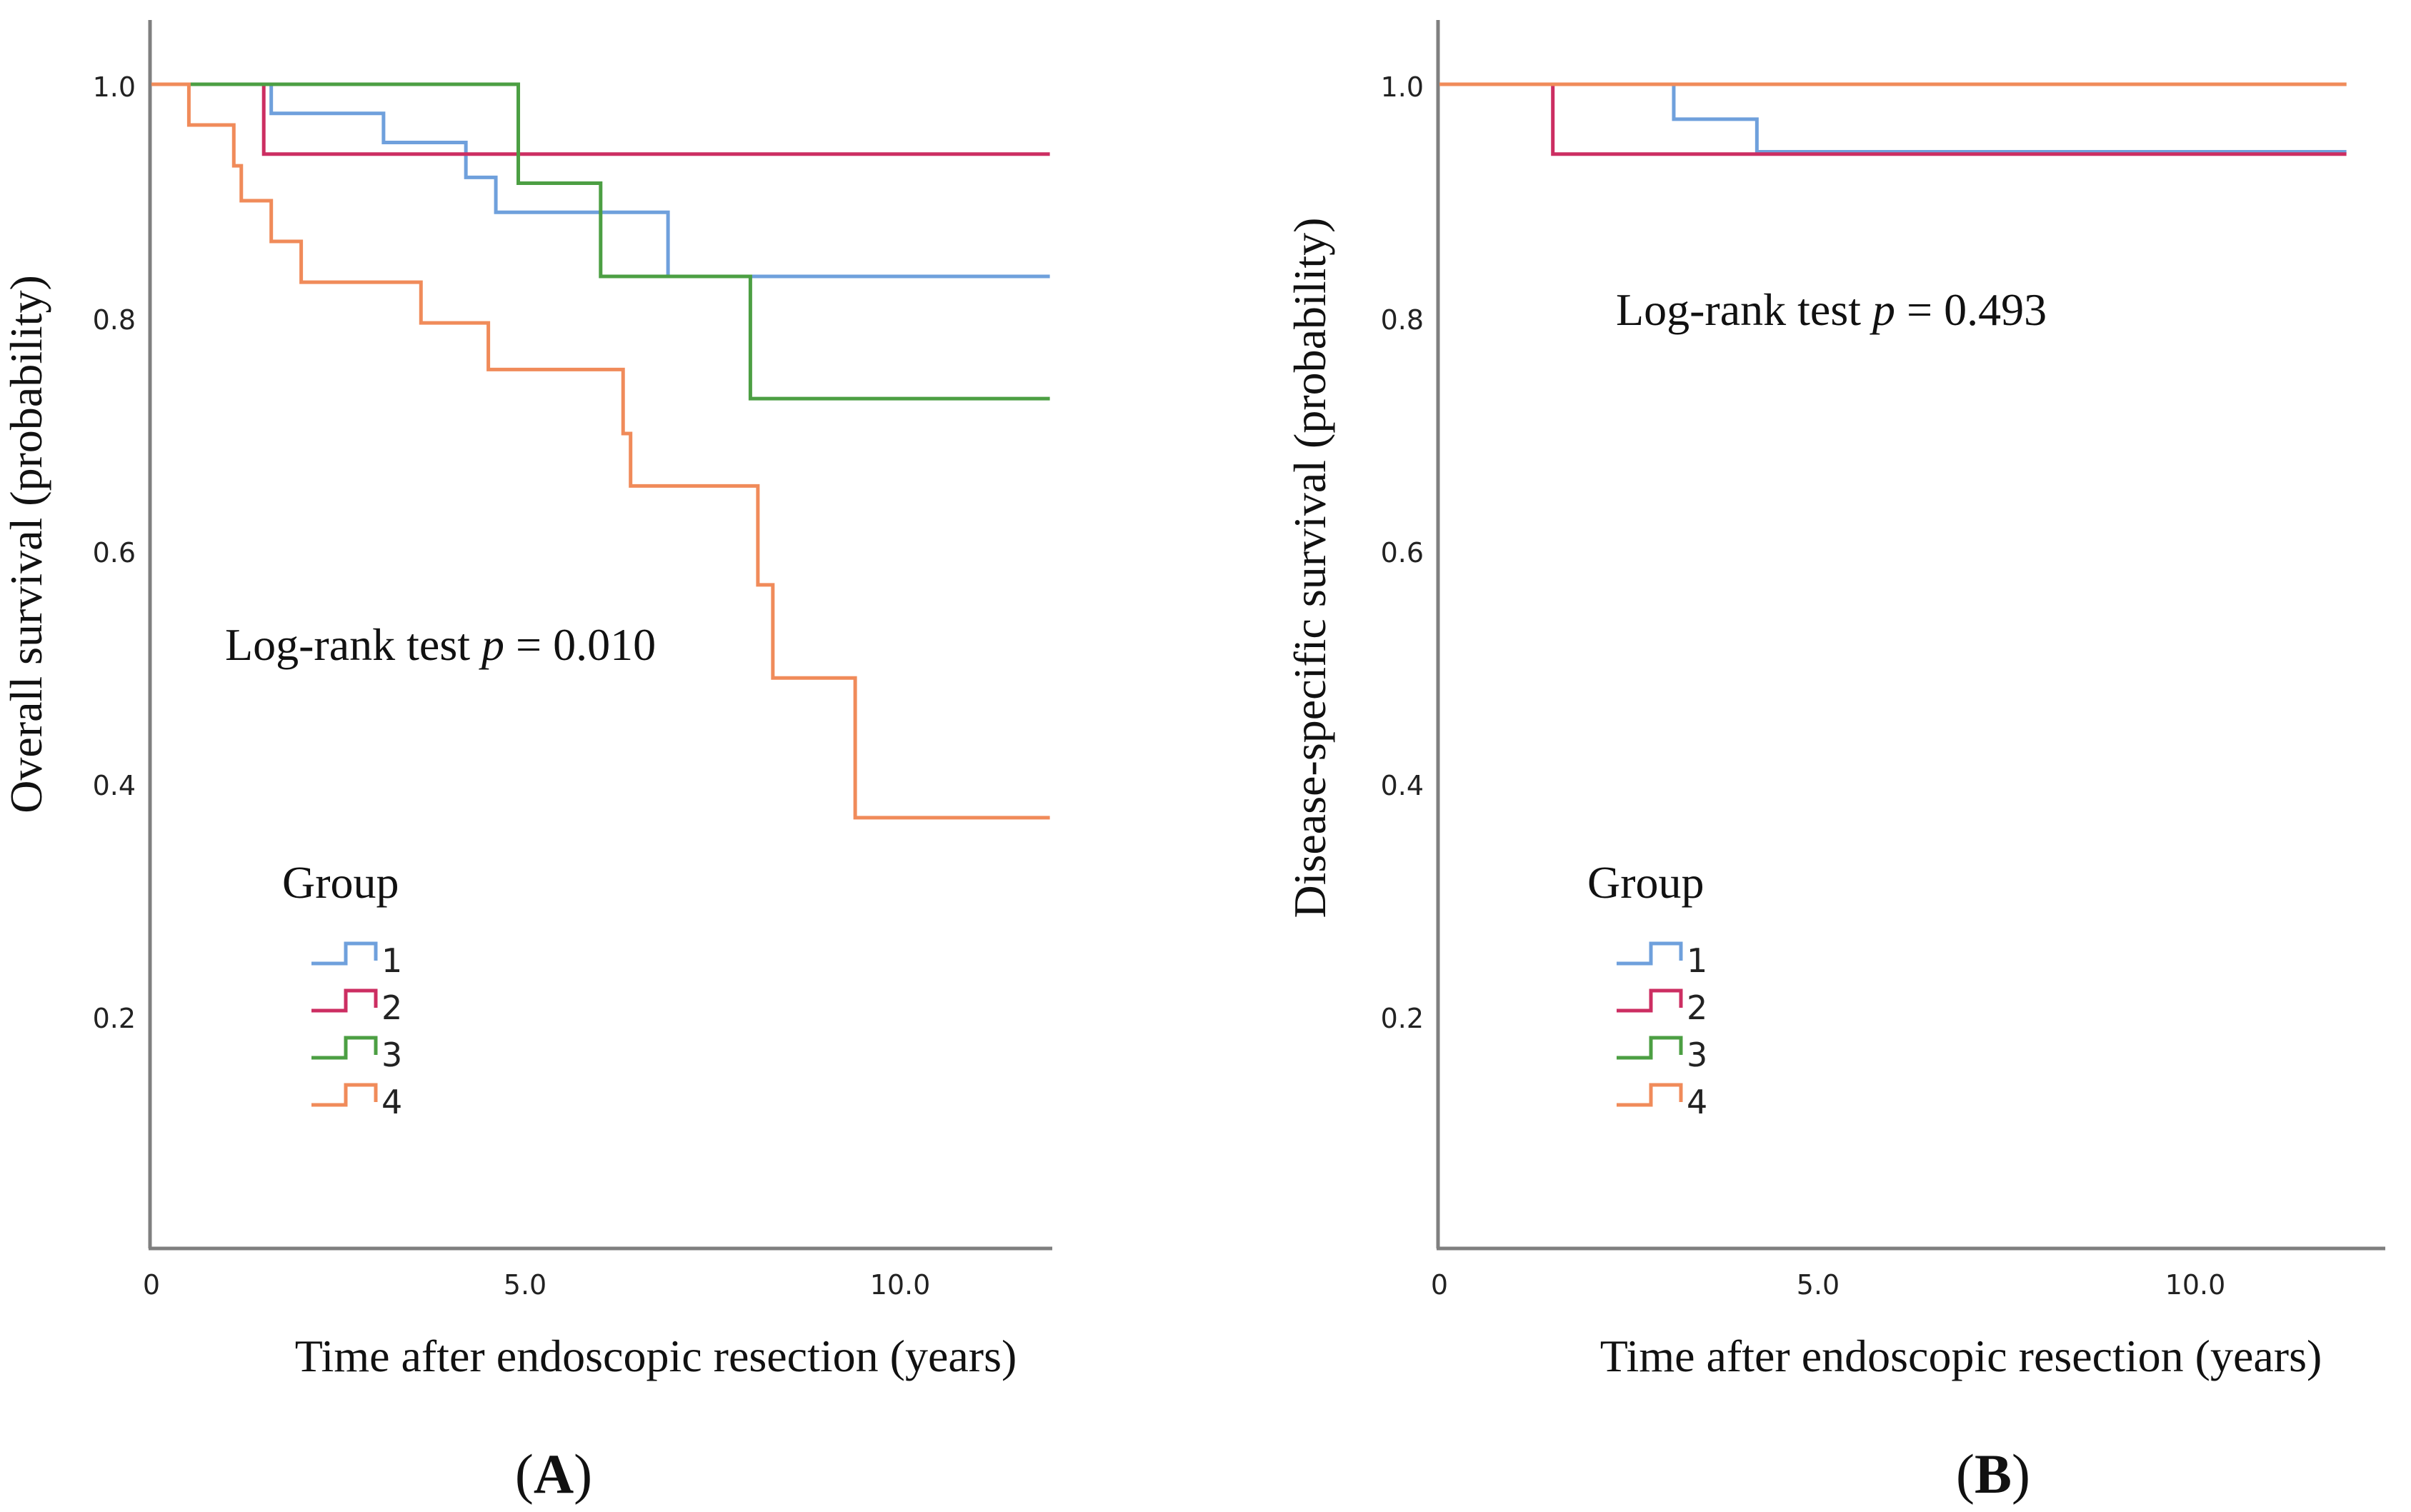 The width and height of the screenshot is (2411, 1512). What do you see at coordinates (580, 644) in the screenshot?
I see `annotation-value: = 0.010` at bounding box center [580, 644].